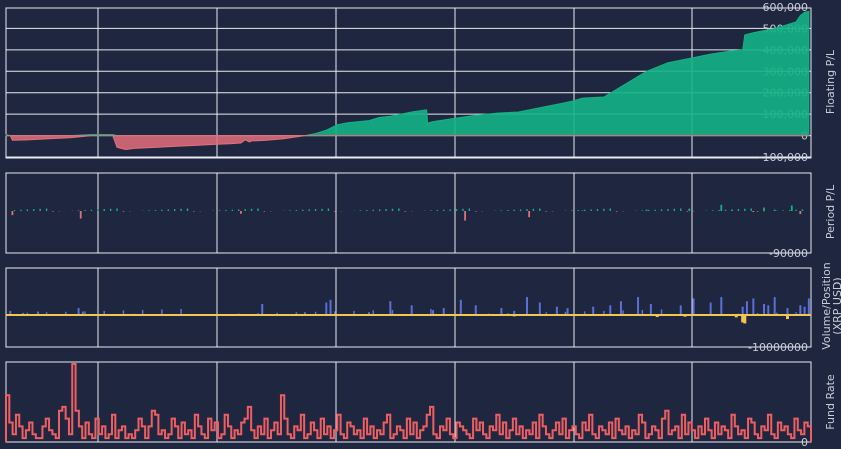 This screenshot has height=449, width=841. What do you see at coordinates (783, 157) in the screenshot?
I see `y-tick-floating-7: -100,000` at bounding box center [783, 157].